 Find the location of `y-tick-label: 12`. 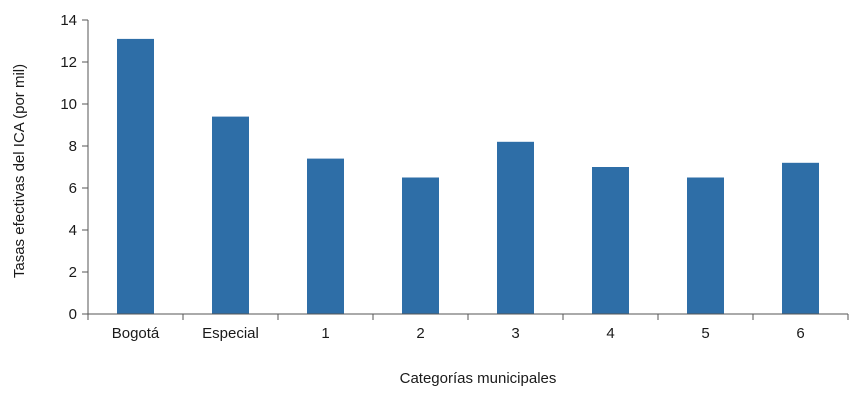

y-tick-label: 12 is located at coordinates (68, 62).